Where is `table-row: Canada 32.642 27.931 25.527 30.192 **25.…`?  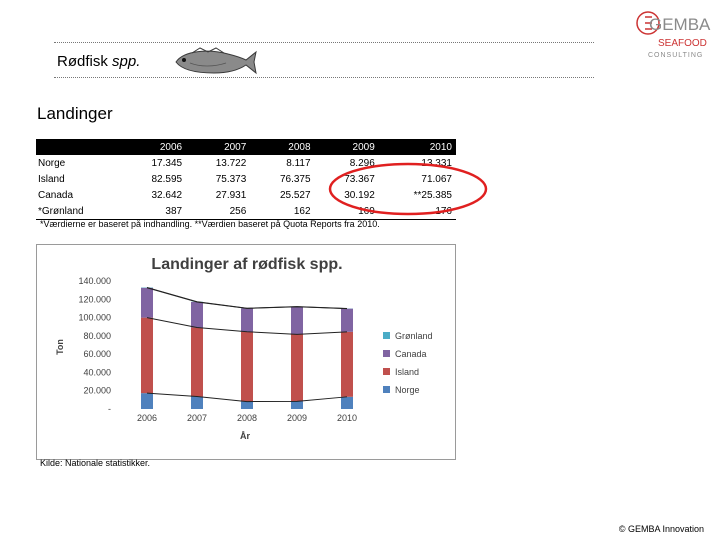 table-row: Canada 32.642 27.931 25.527 30.192 **25.… is located at coordinates (246, 195).